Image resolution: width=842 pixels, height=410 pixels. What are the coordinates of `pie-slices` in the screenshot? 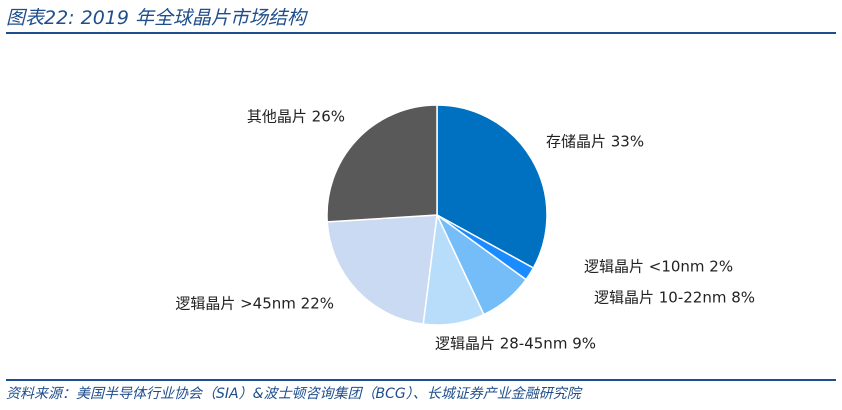 It's located at (437, 215).